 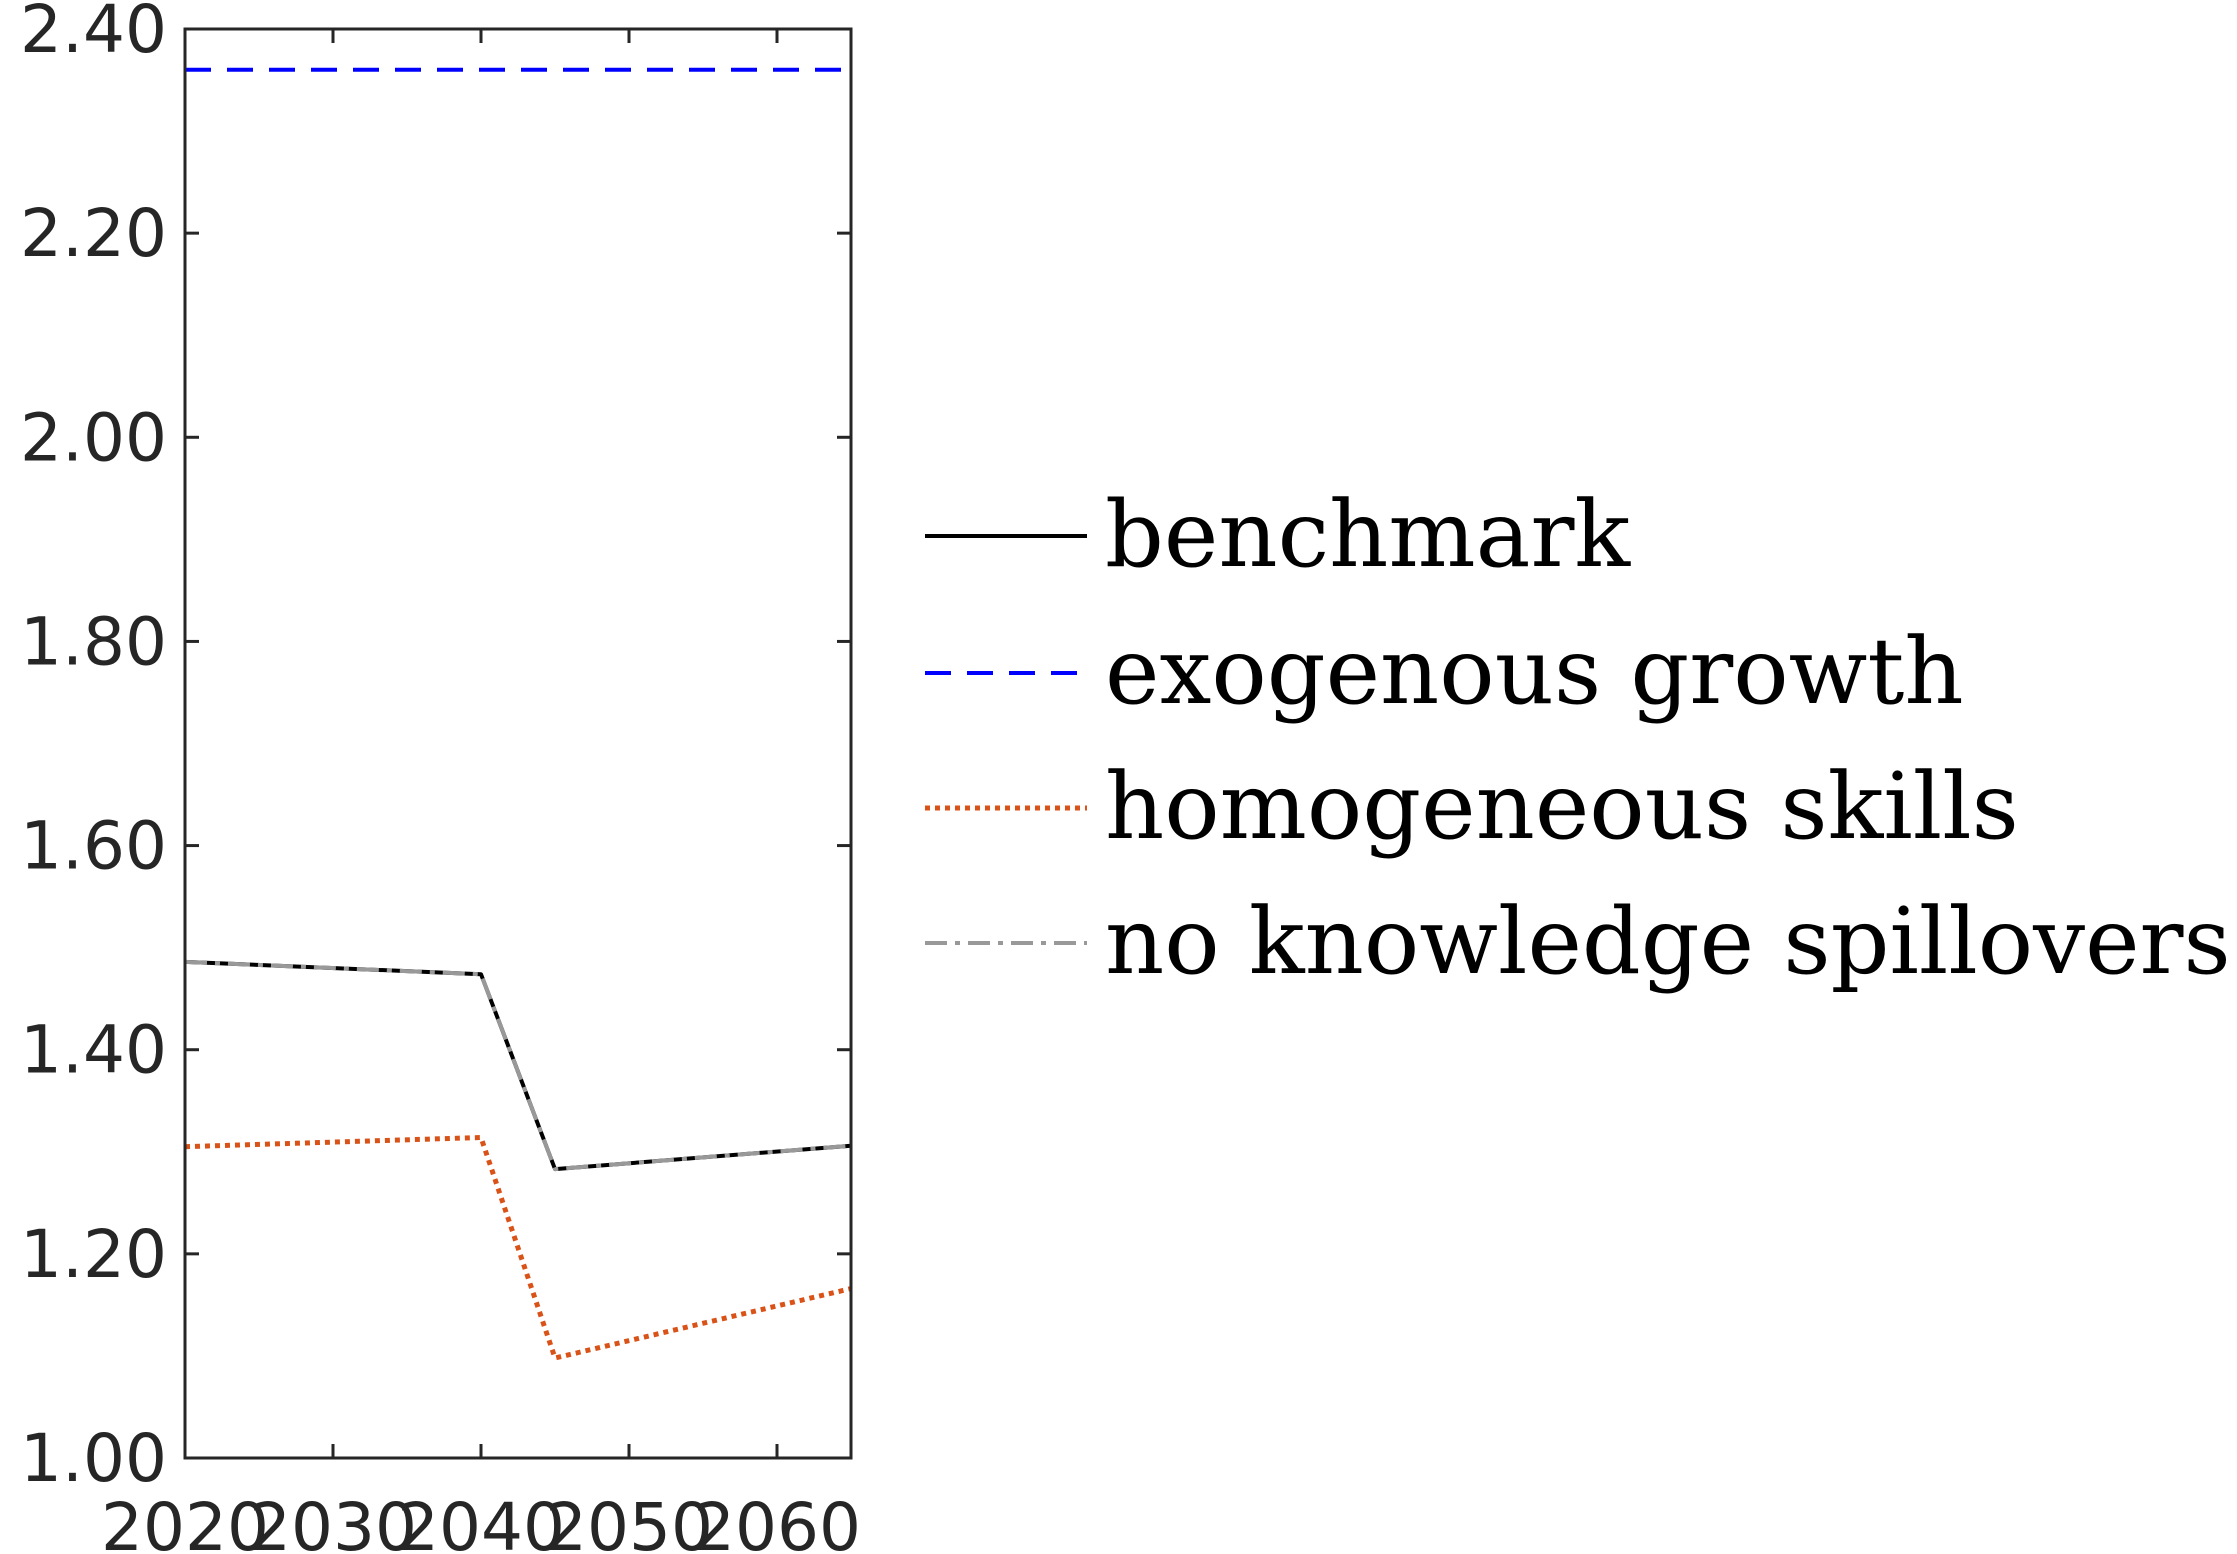 I want to click on x-tick-label: 2060, so click(x=777, y=1521).